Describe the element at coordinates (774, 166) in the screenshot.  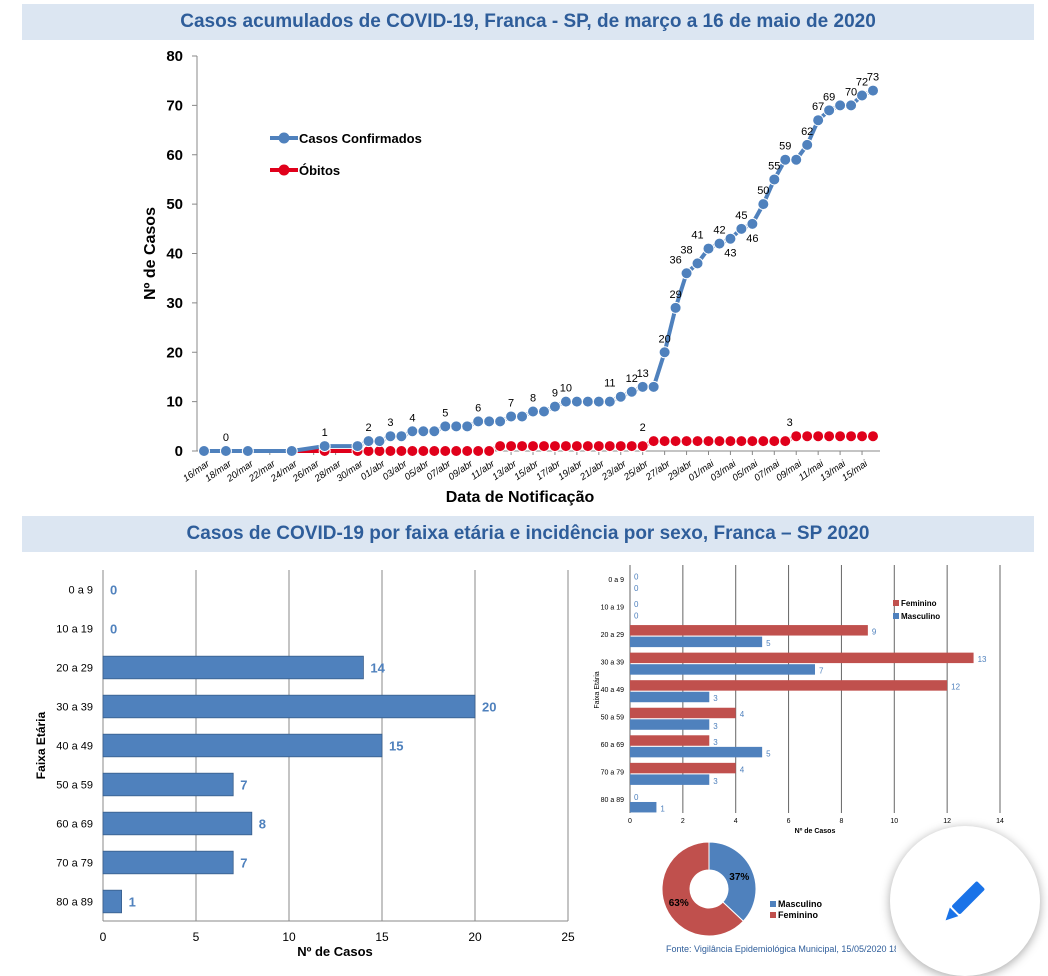
I see `data-label: 55` at that location.